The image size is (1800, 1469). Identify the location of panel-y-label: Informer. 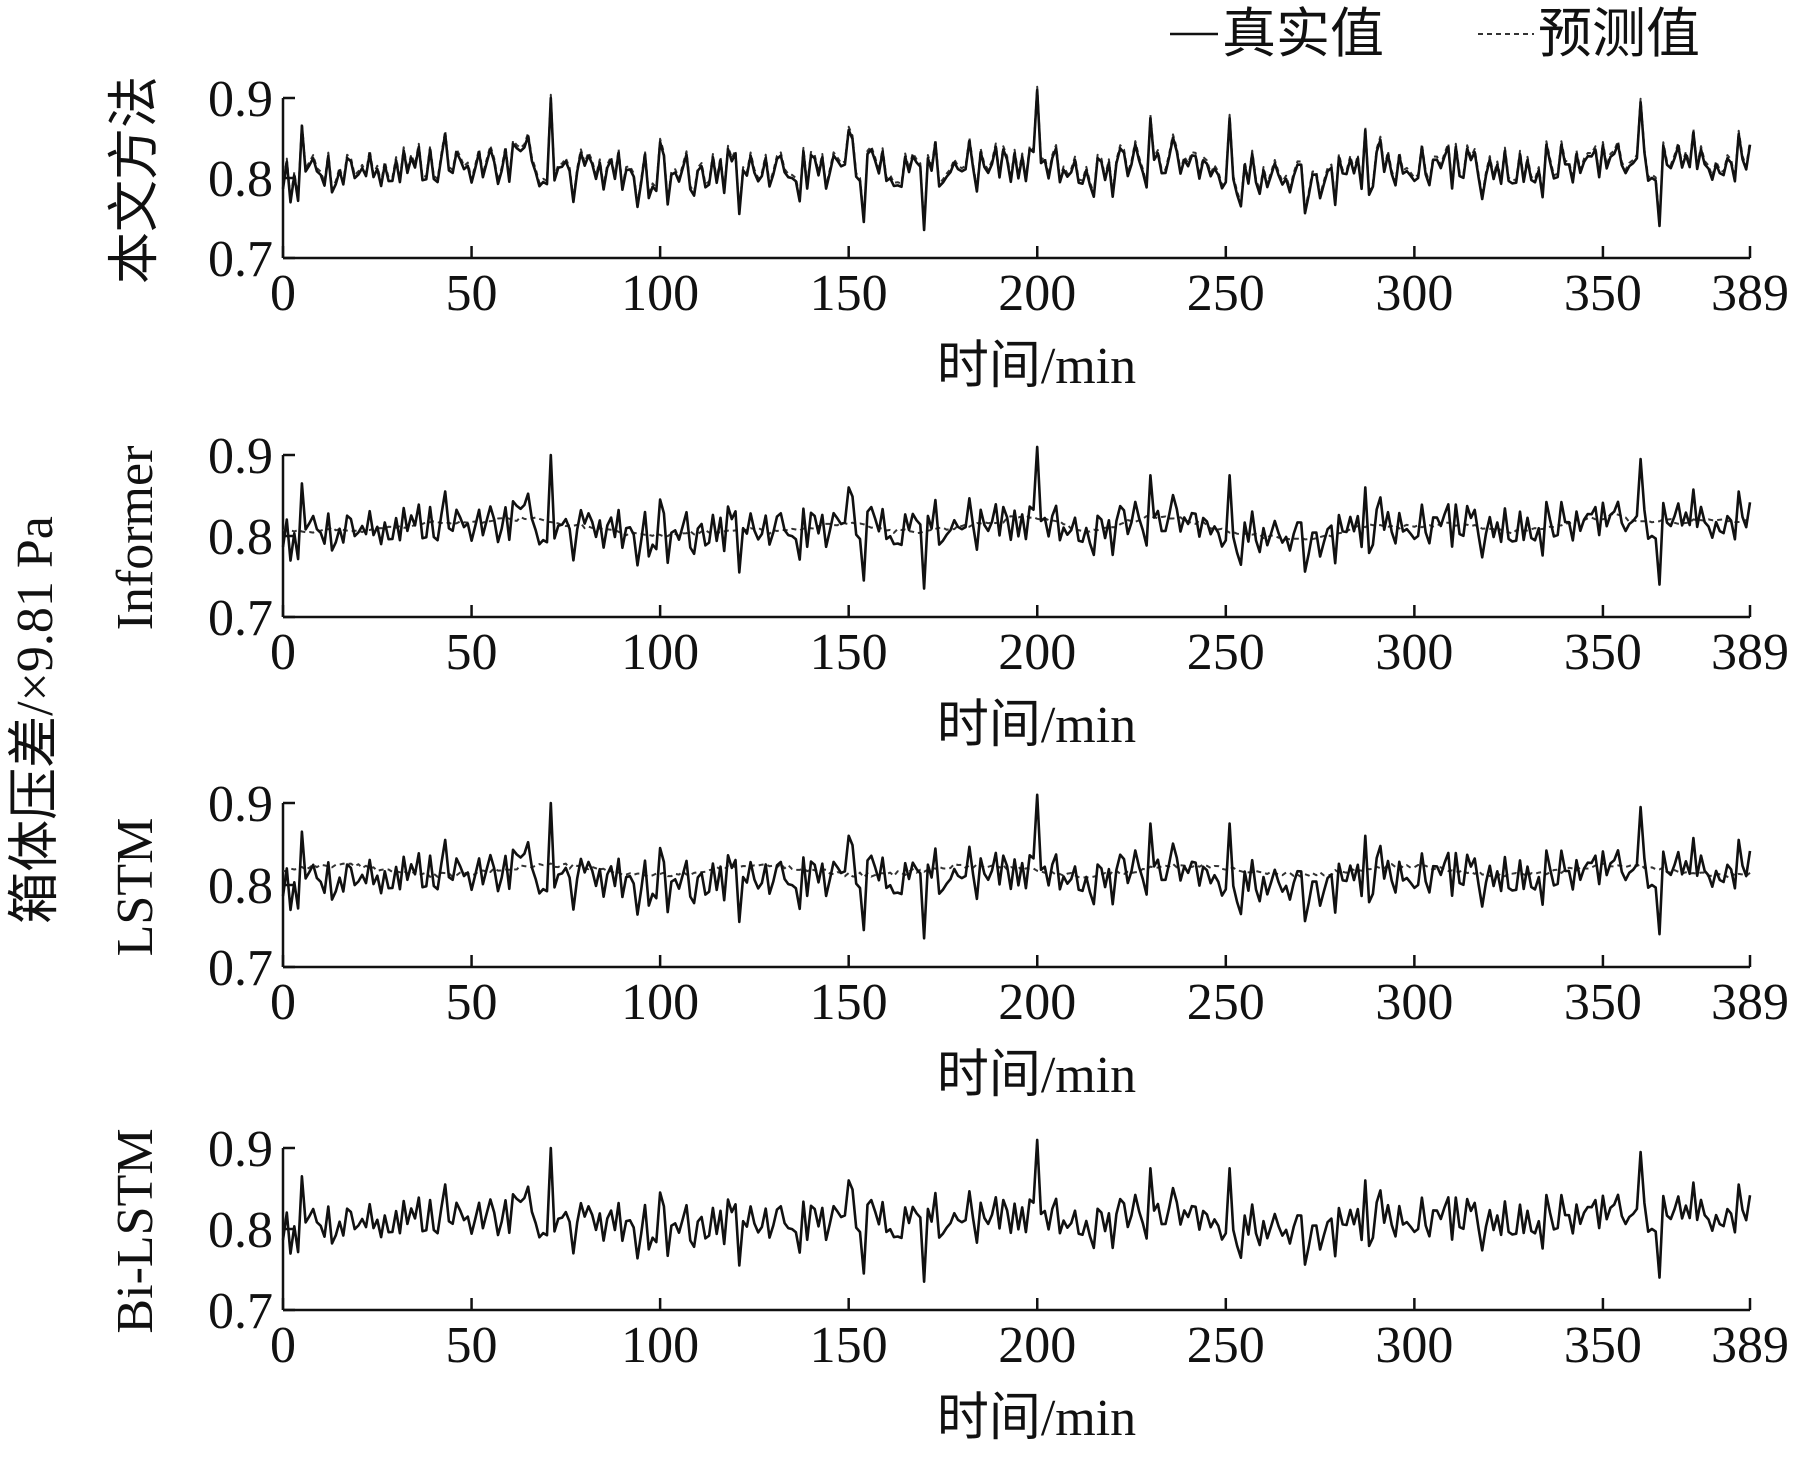
(135, 538).